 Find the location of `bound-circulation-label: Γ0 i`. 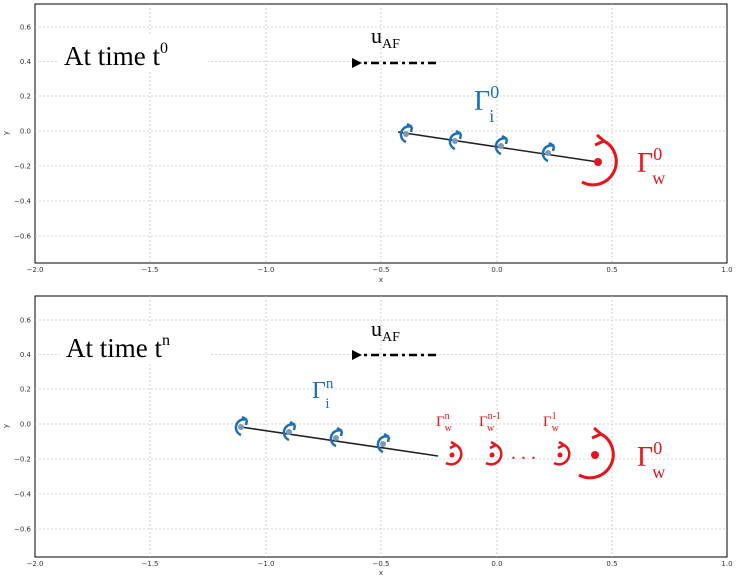

bound-circulation-label: Γ0 i is located at coordinates (486, 104).